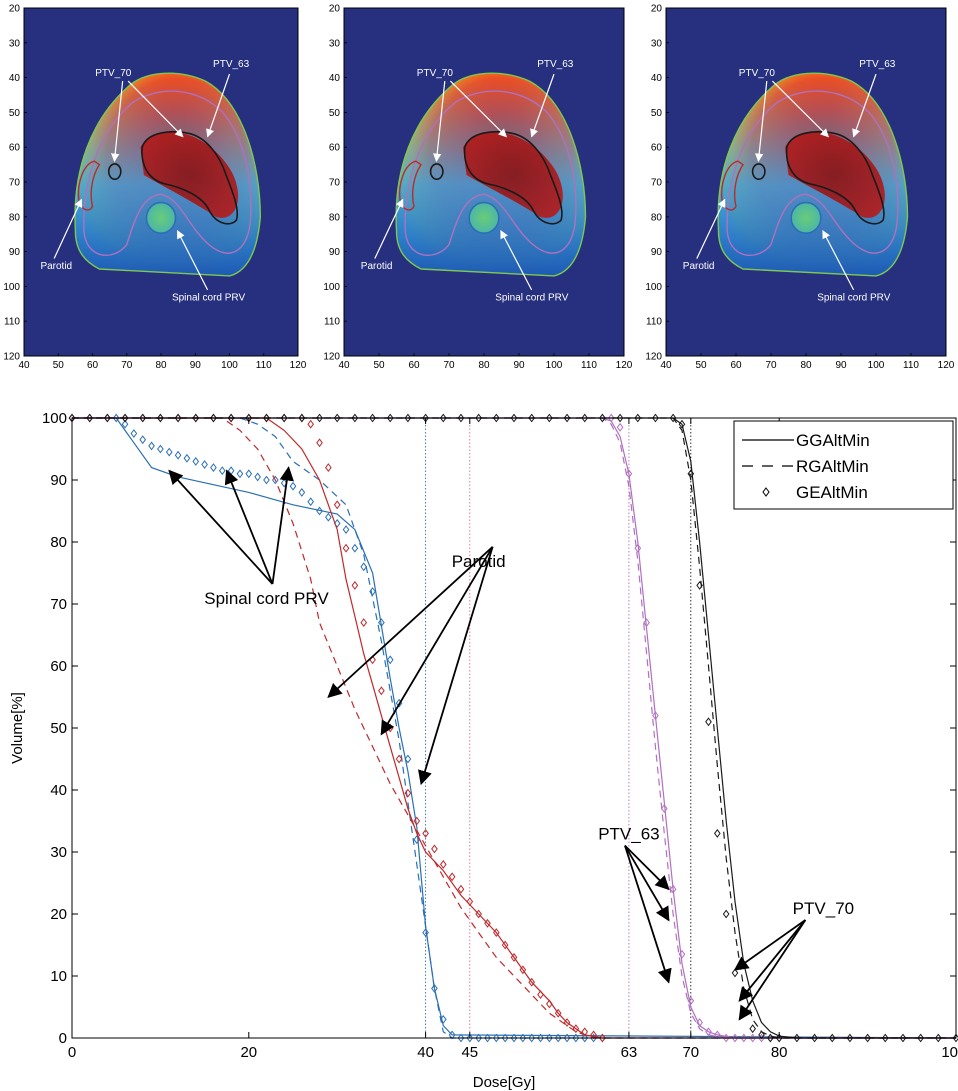  What do you see at coordinates (504, 1082) in the screenshot?
I see `x-axis-label: Dose[Gy]` at bounding box center [504, 1082].